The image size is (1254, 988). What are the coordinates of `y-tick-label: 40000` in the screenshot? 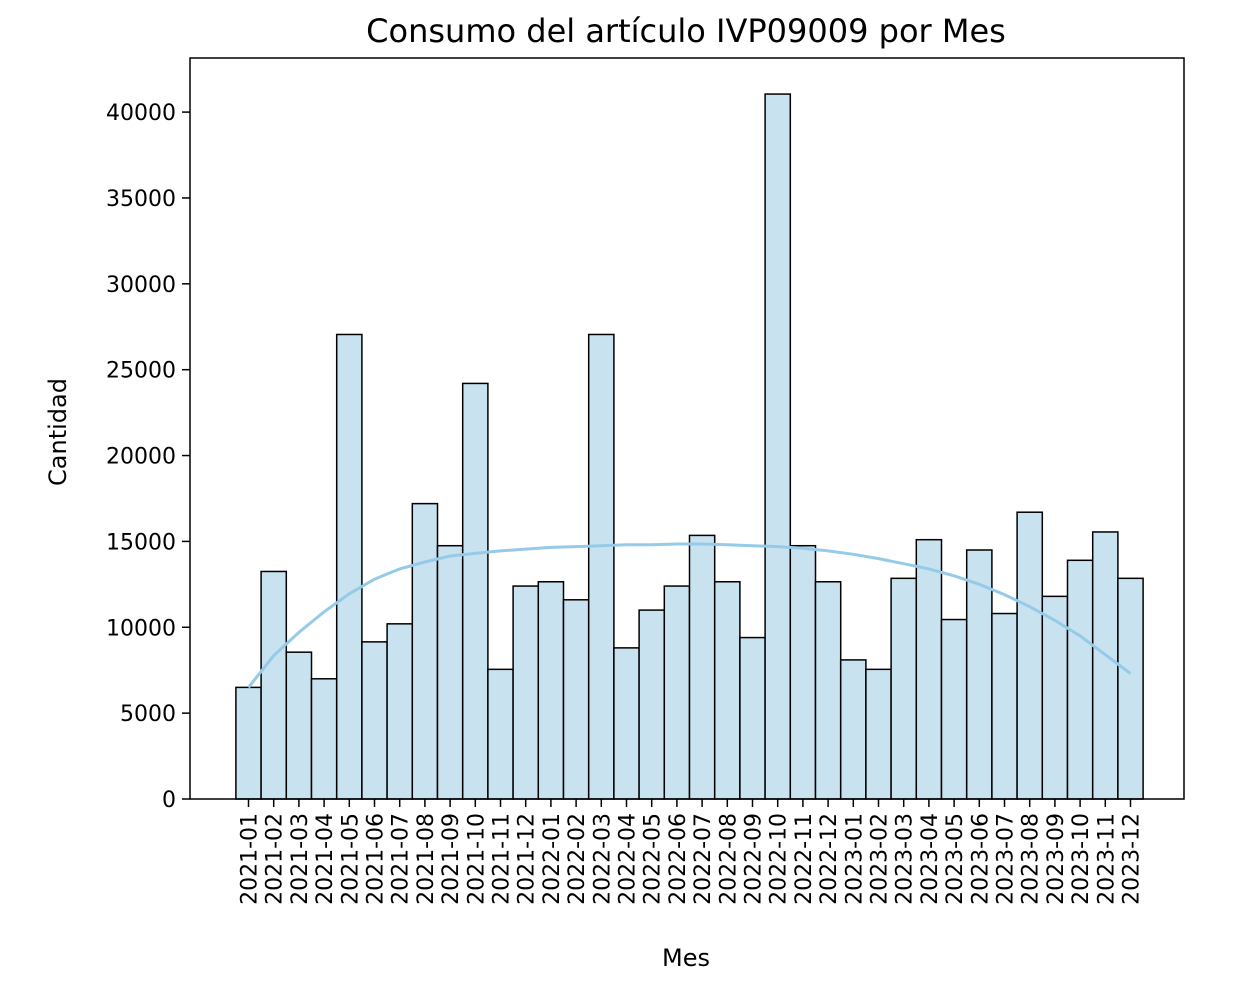 It's located at (141, 113).